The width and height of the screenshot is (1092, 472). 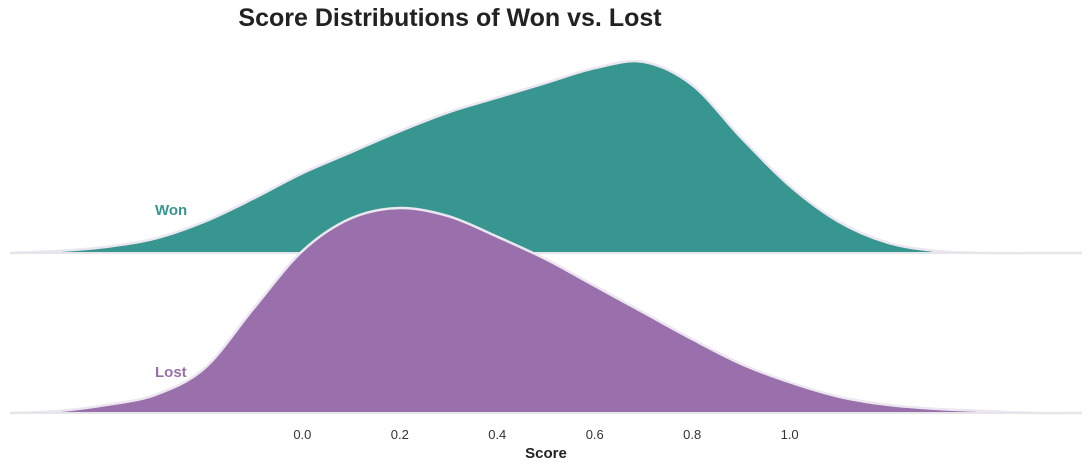 What do you see at coordinates (545, 434) in the screenshot?
I see `x-tick-labels: 0.0 0.2 0.4 0.6 0.8 1.0` at bounding box center [545, 434].